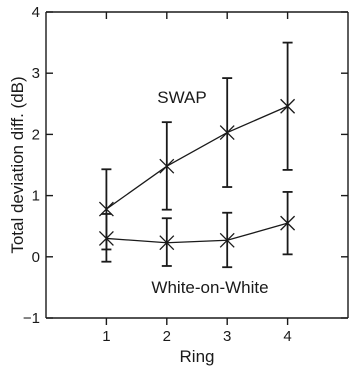  Describe the element at coordinates (106, 336) in the screenshot. I see `x-tick-label: 1` at that location.